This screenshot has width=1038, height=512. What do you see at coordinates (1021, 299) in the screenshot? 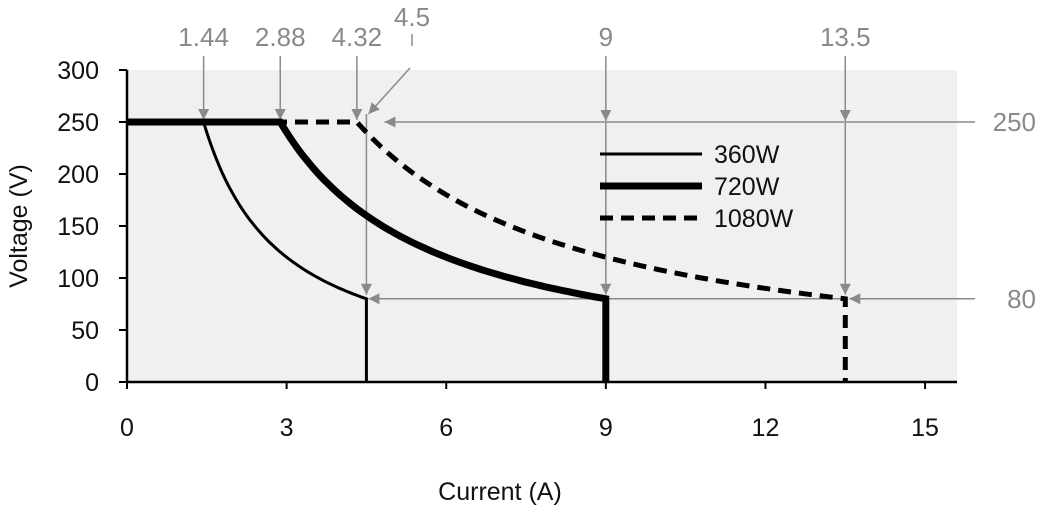
I see `right-annotation-label-1: 80` at bounding box center [1021, 299].